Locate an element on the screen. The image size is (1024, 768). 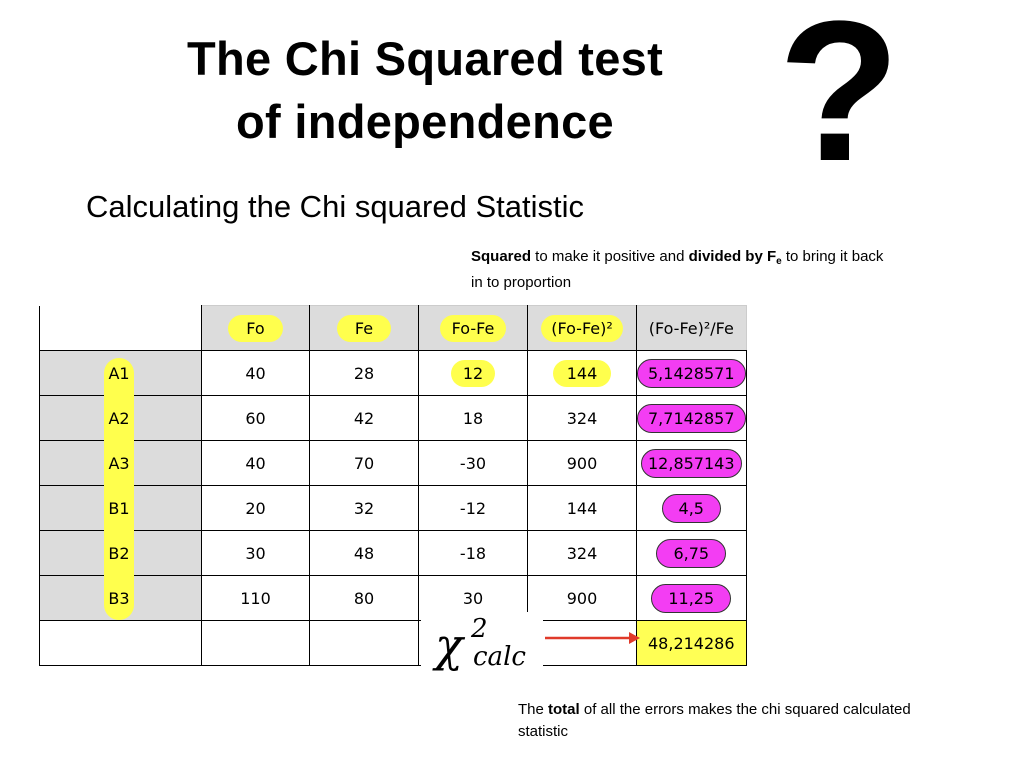
chi-subscript: calc is located at coordinates (499, 657).